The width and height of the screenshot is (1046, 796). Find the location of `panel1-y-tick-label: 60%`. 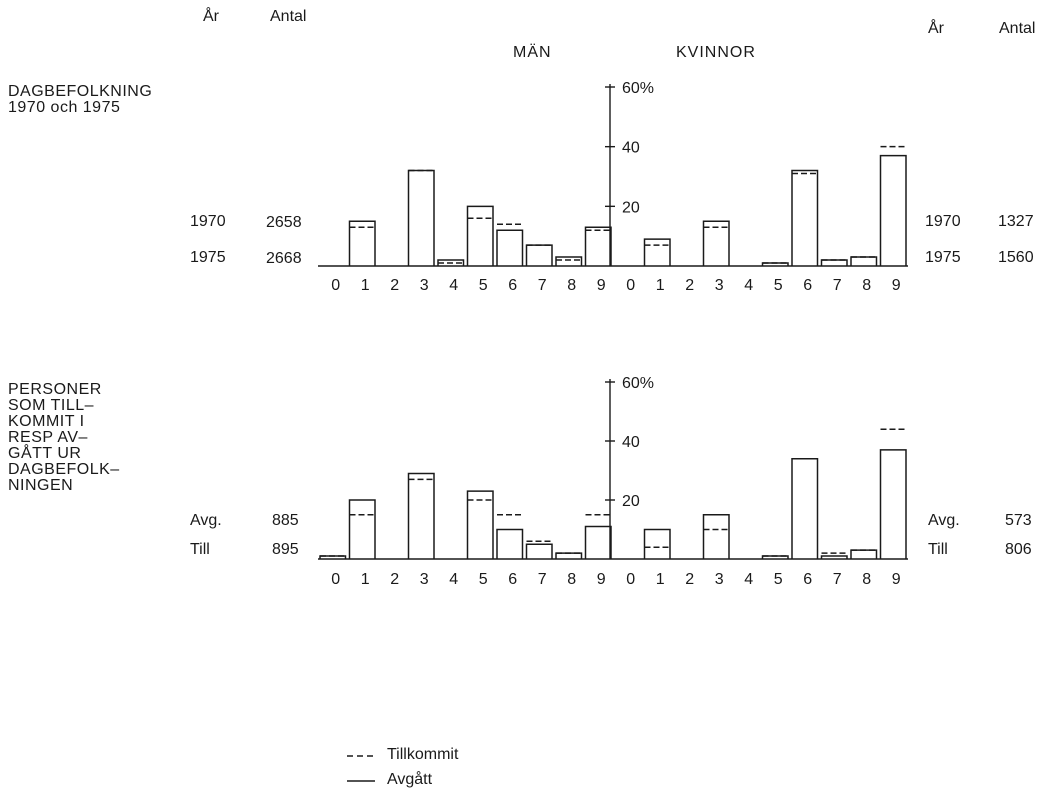

panel1-y-tick-label: 60% is located at coordinates (638, 88).